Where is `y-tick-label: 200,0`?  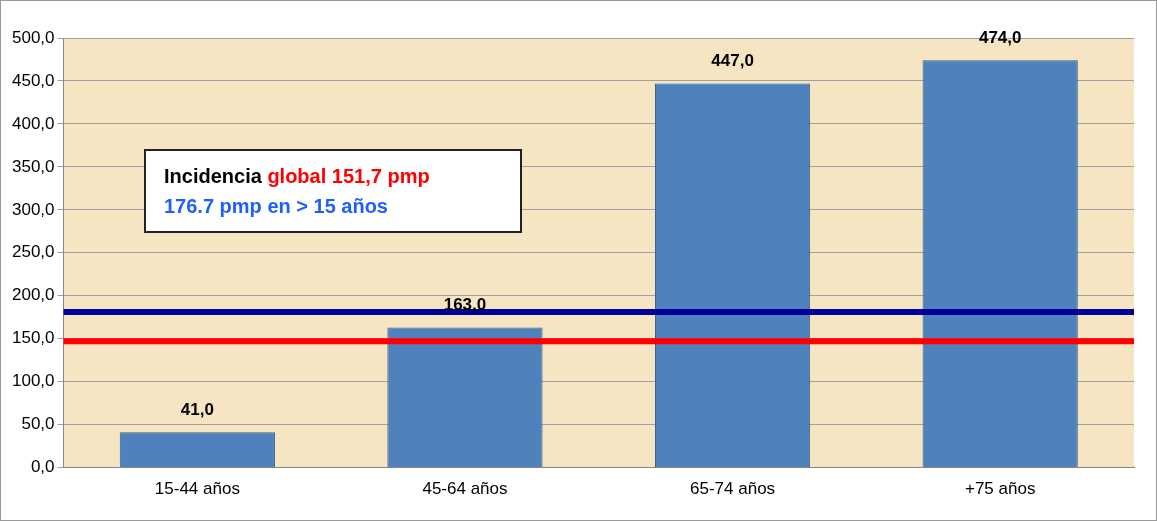
y-tick-label: 200,0 is located at coordinates (33, 295).